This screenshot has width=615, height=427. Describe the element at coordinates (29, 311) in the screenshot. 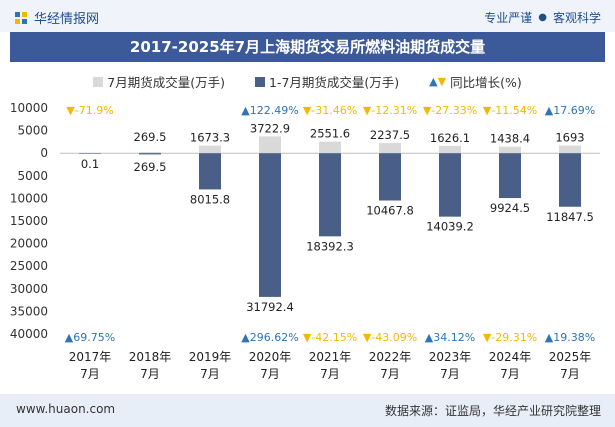

I see `y-tick-label: 35000` at that location.